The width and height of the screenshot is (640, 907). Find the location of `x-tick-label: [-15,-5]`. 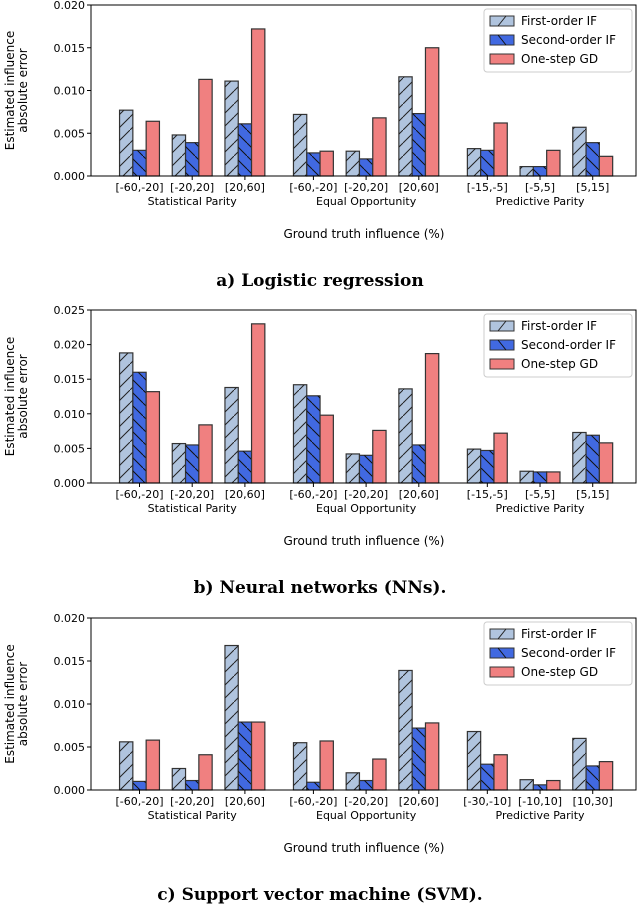

x-tick-label: [-15,-5] is located at coordinates (487, 494).